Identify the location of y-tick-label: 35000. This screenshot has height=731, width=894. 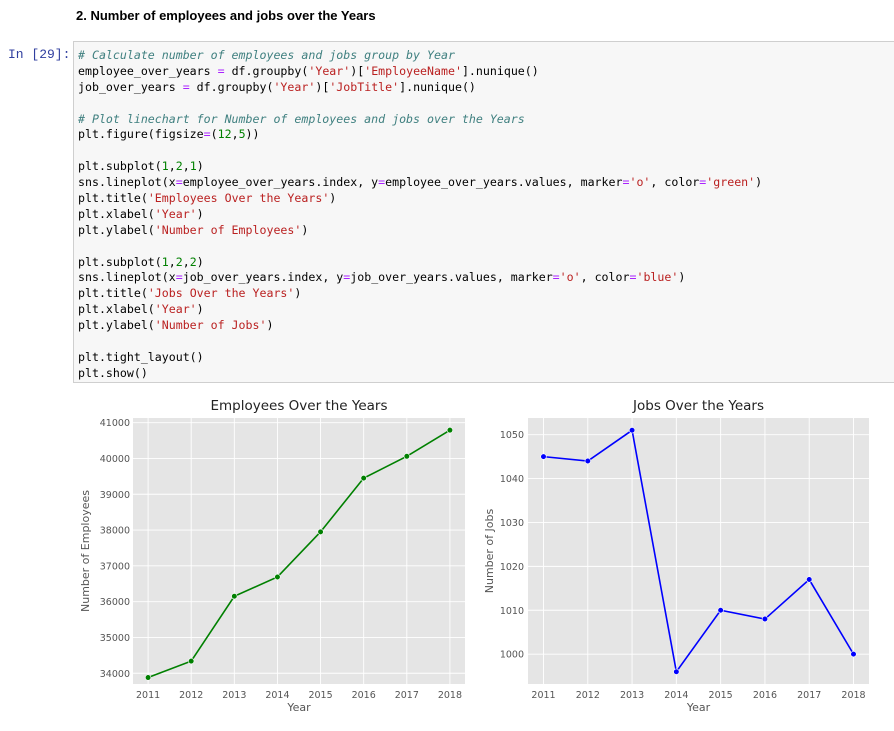
(115, 638).